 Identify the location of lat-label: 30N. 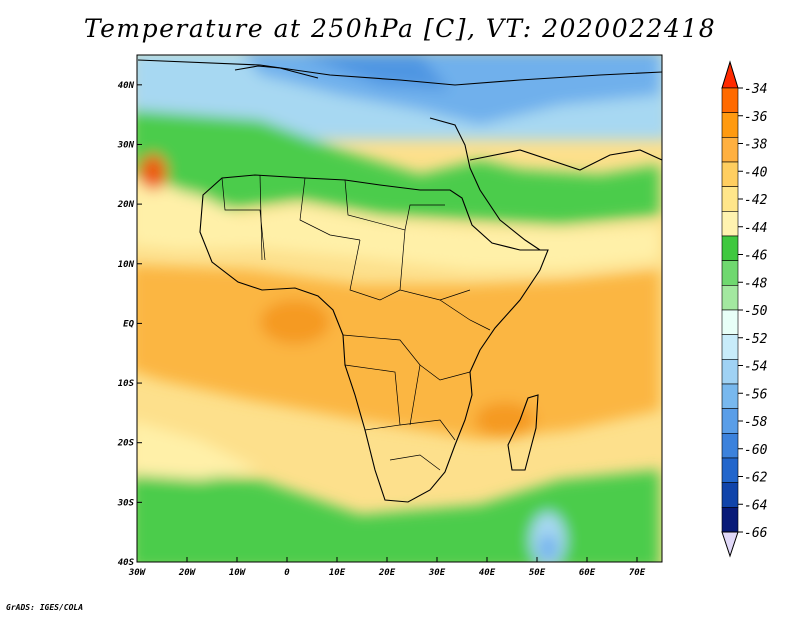
(126, 145).